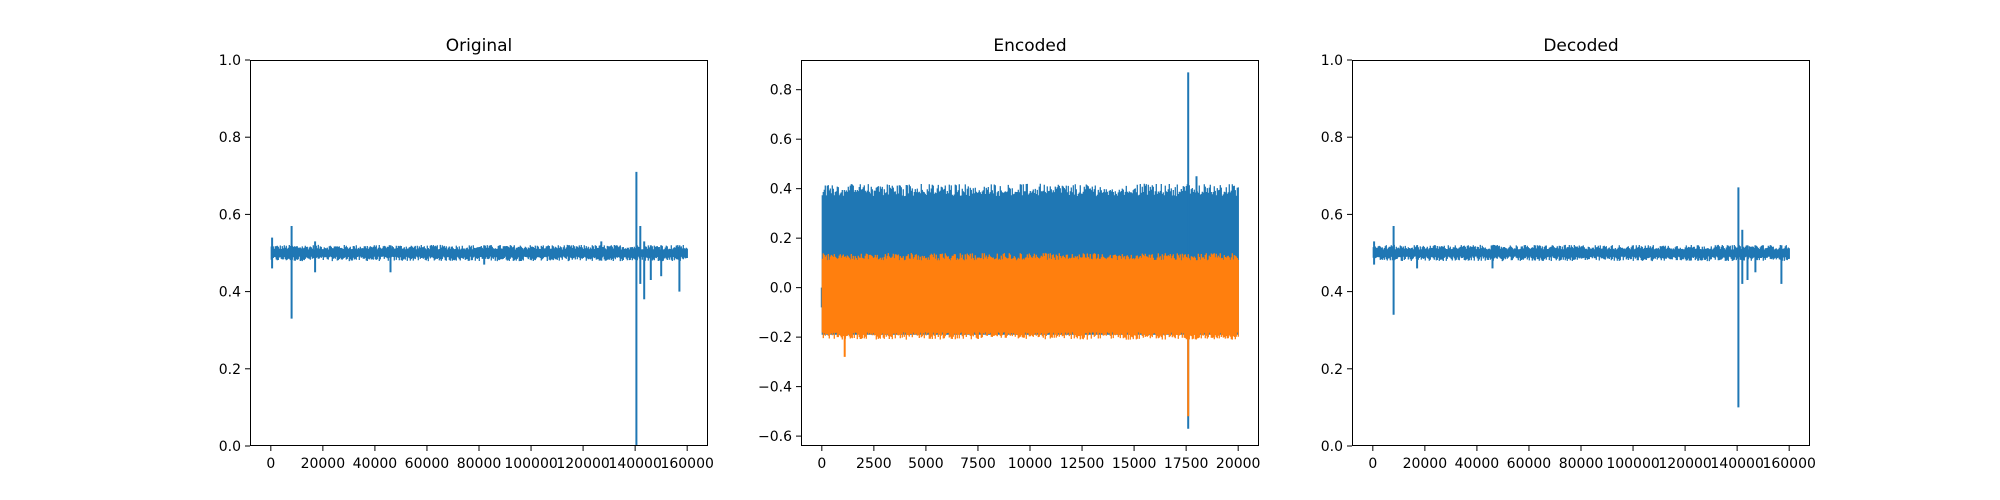 This screenshot has height=500, width=2000. Describe the element at coordinates (1082, 464) in the screenshot. I see `x-tick-label: 12500` at that location.